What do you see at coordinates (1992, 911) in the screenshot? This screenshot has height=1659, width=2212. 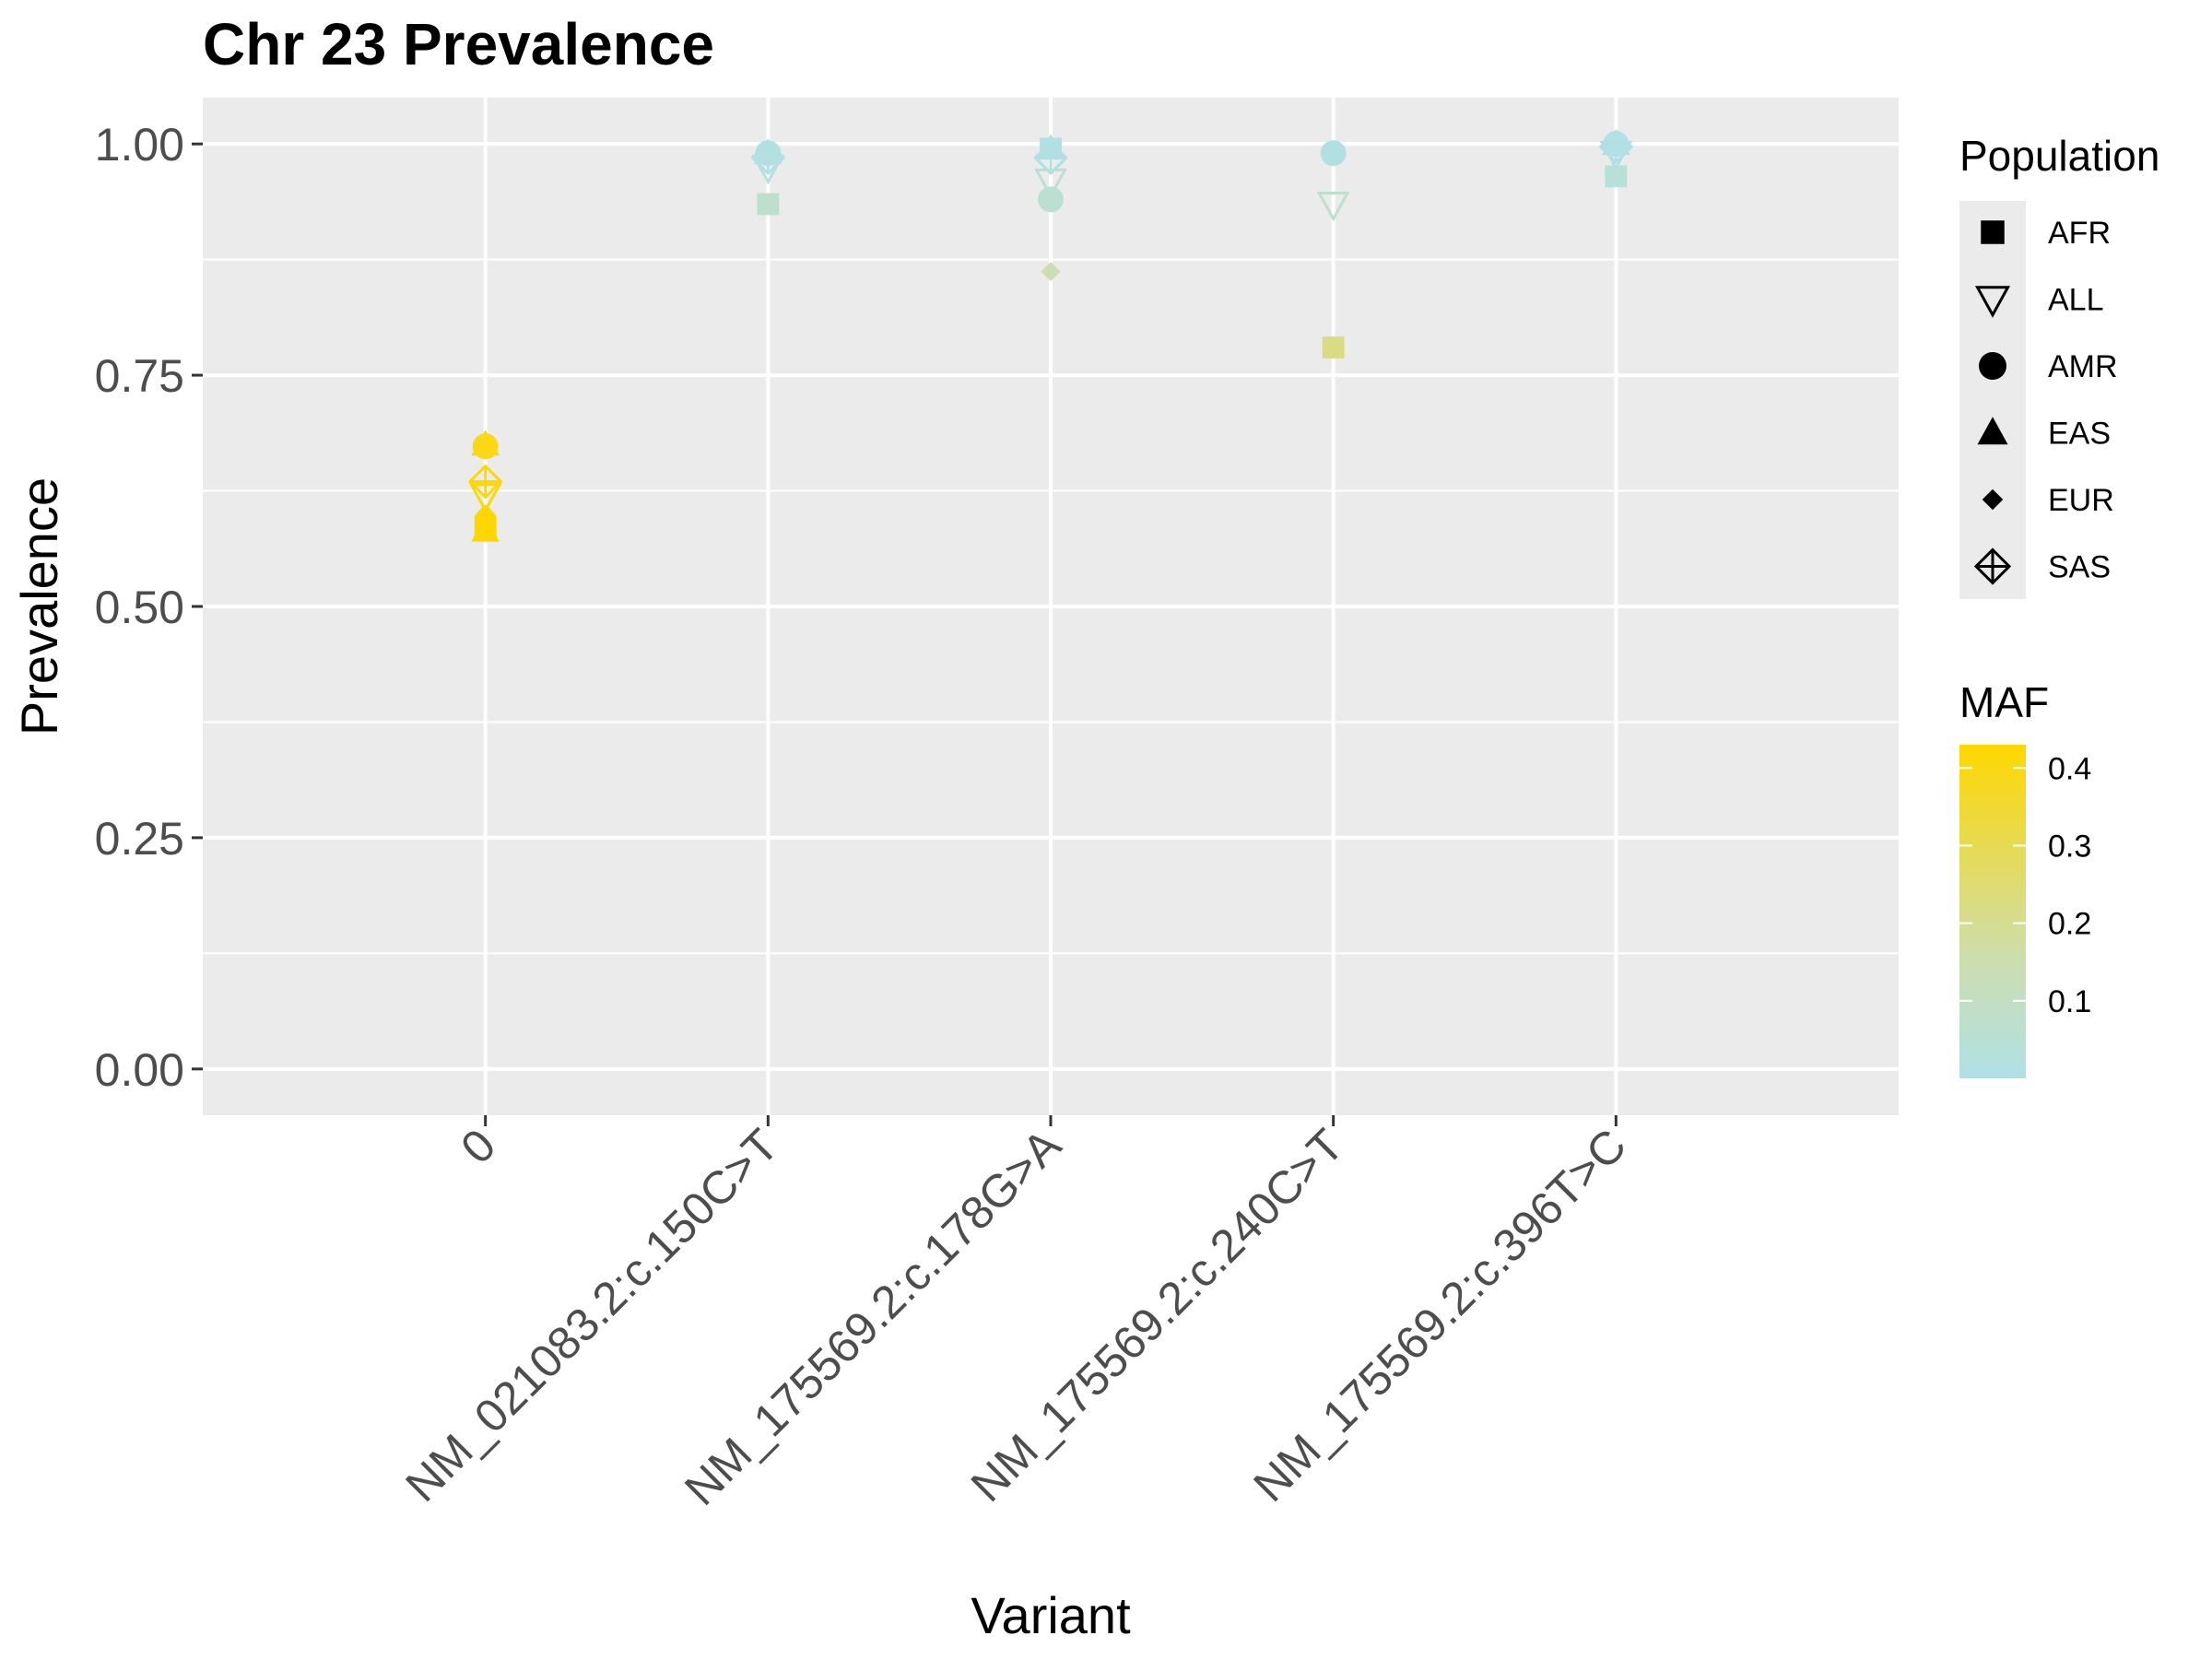 I see `maf-colorbar` at bounding box center [1992, 911].